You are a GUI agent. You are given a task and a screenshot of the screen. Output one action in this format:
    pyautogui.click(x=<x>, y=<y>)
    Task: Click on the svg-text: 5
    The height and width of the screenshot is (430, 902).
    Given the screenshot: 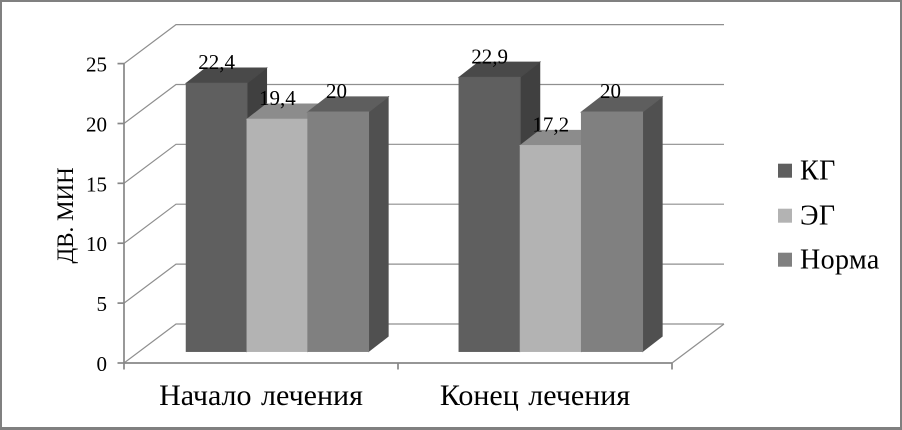 What is the action you would take?
    pyautogui.click(x=102, y=304)
    